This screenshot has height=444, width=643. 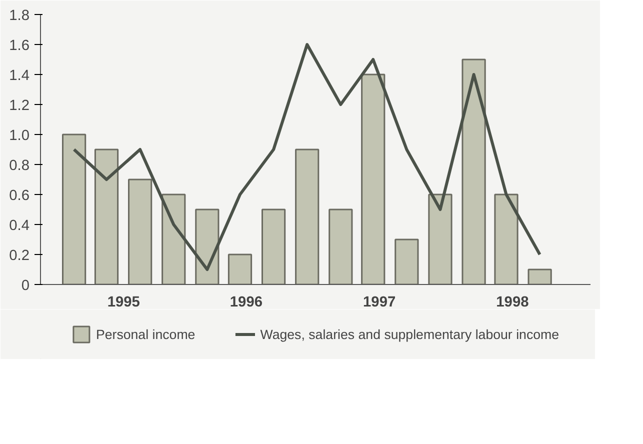 I want to click on y-tick-label: 0.6, so click(x=19, y=196).